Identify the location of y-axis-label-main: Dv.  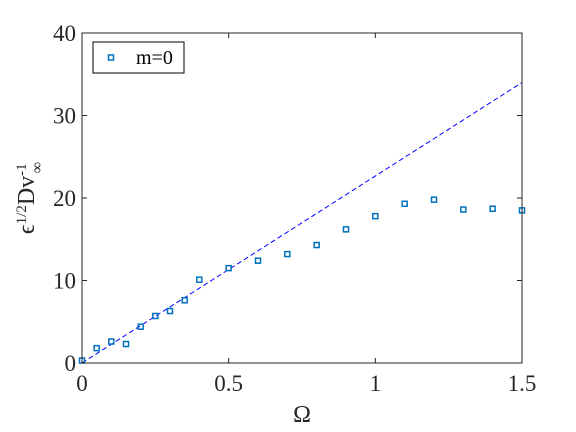
(27, 190).